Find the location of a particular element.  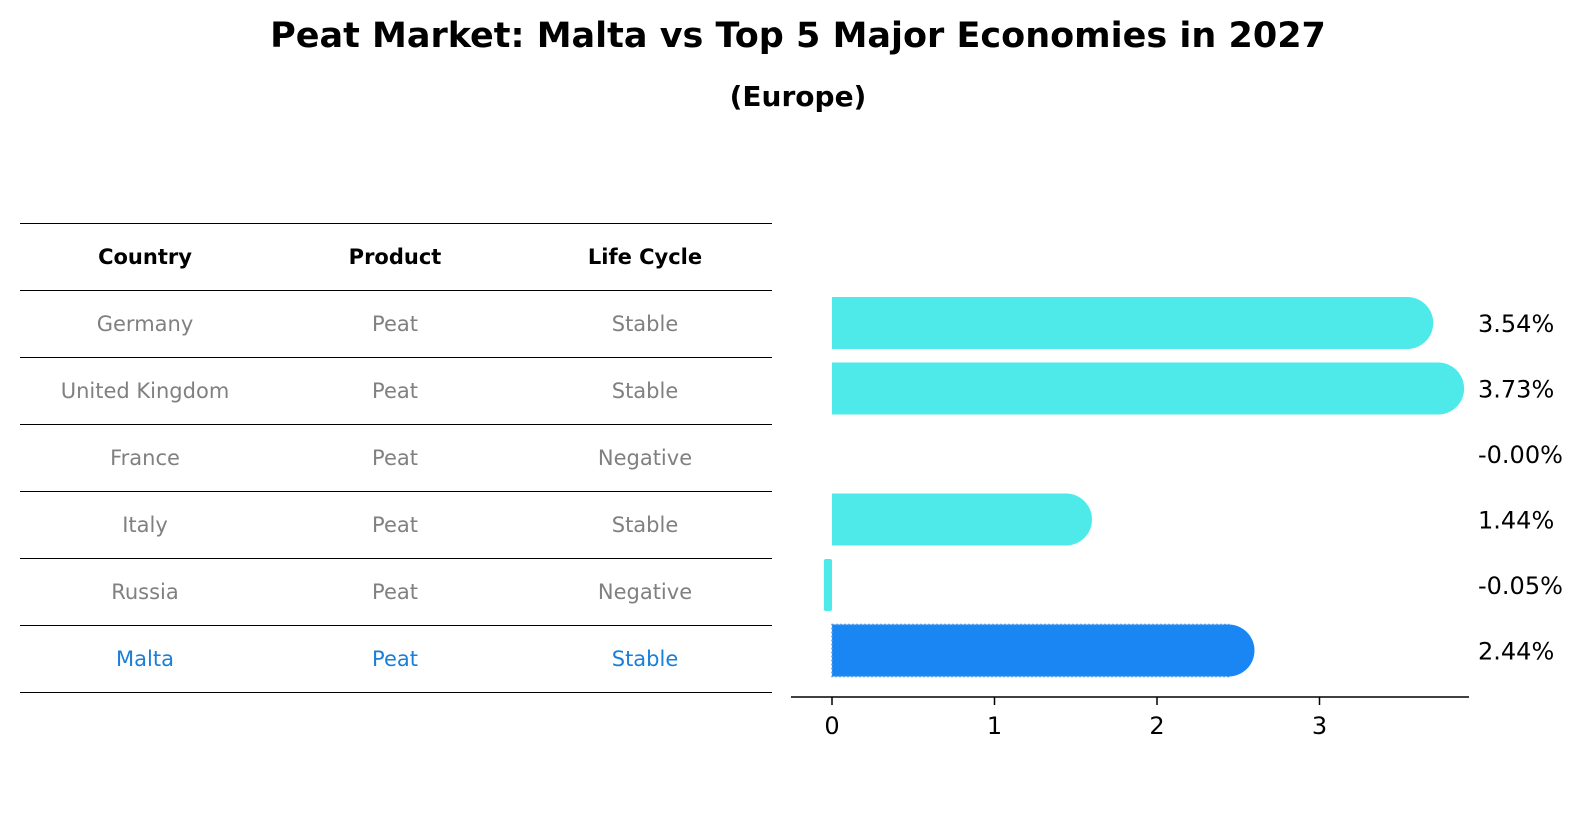

value-label: -0.05% is located at coordinates (1520, 586).